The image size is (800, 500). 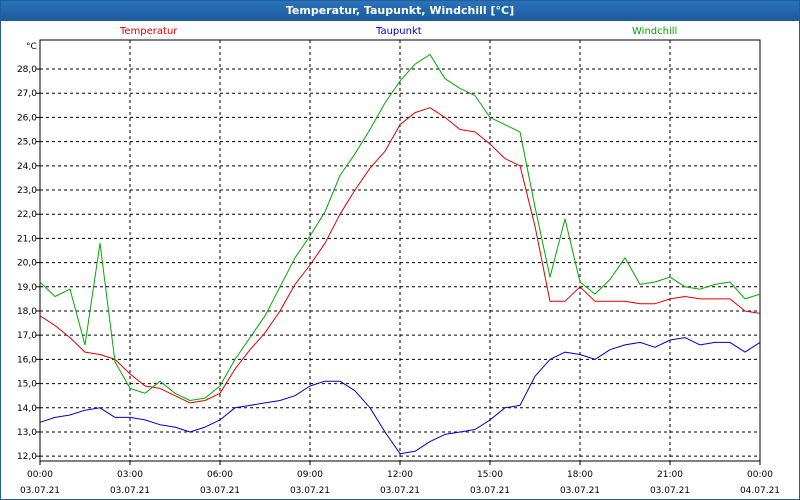 What do you see at coordinates (400, 11) in the screenshot?
I see `window-title: Temperatur, Taupunkt, Windchill [°C]` at bounding box center [400, 11].